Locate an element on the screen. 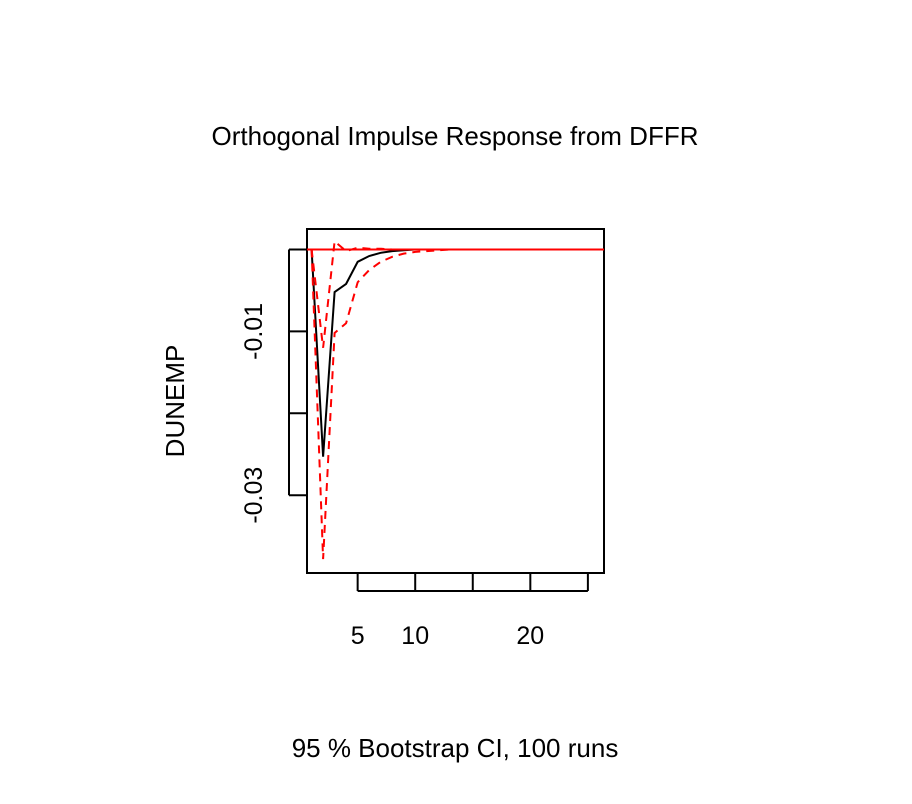 This screenshot has width=912, height=804. series-line-lower is located at coordinates (455, 404).